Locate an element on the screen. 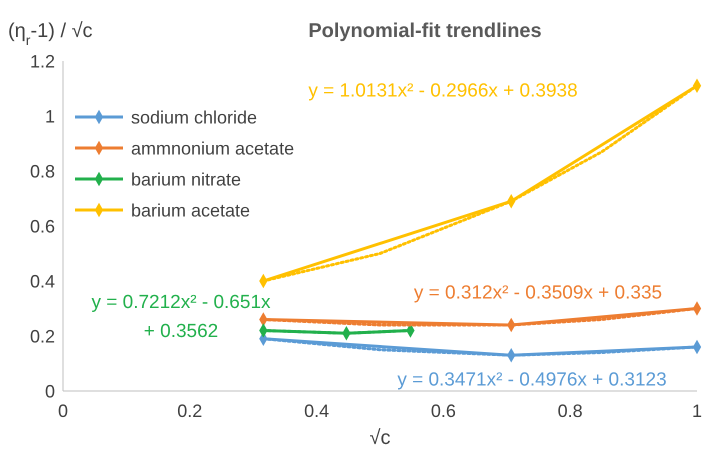  y-axis-title: (η$_{r}$-1) / √c is located at coordinates (50, 34).